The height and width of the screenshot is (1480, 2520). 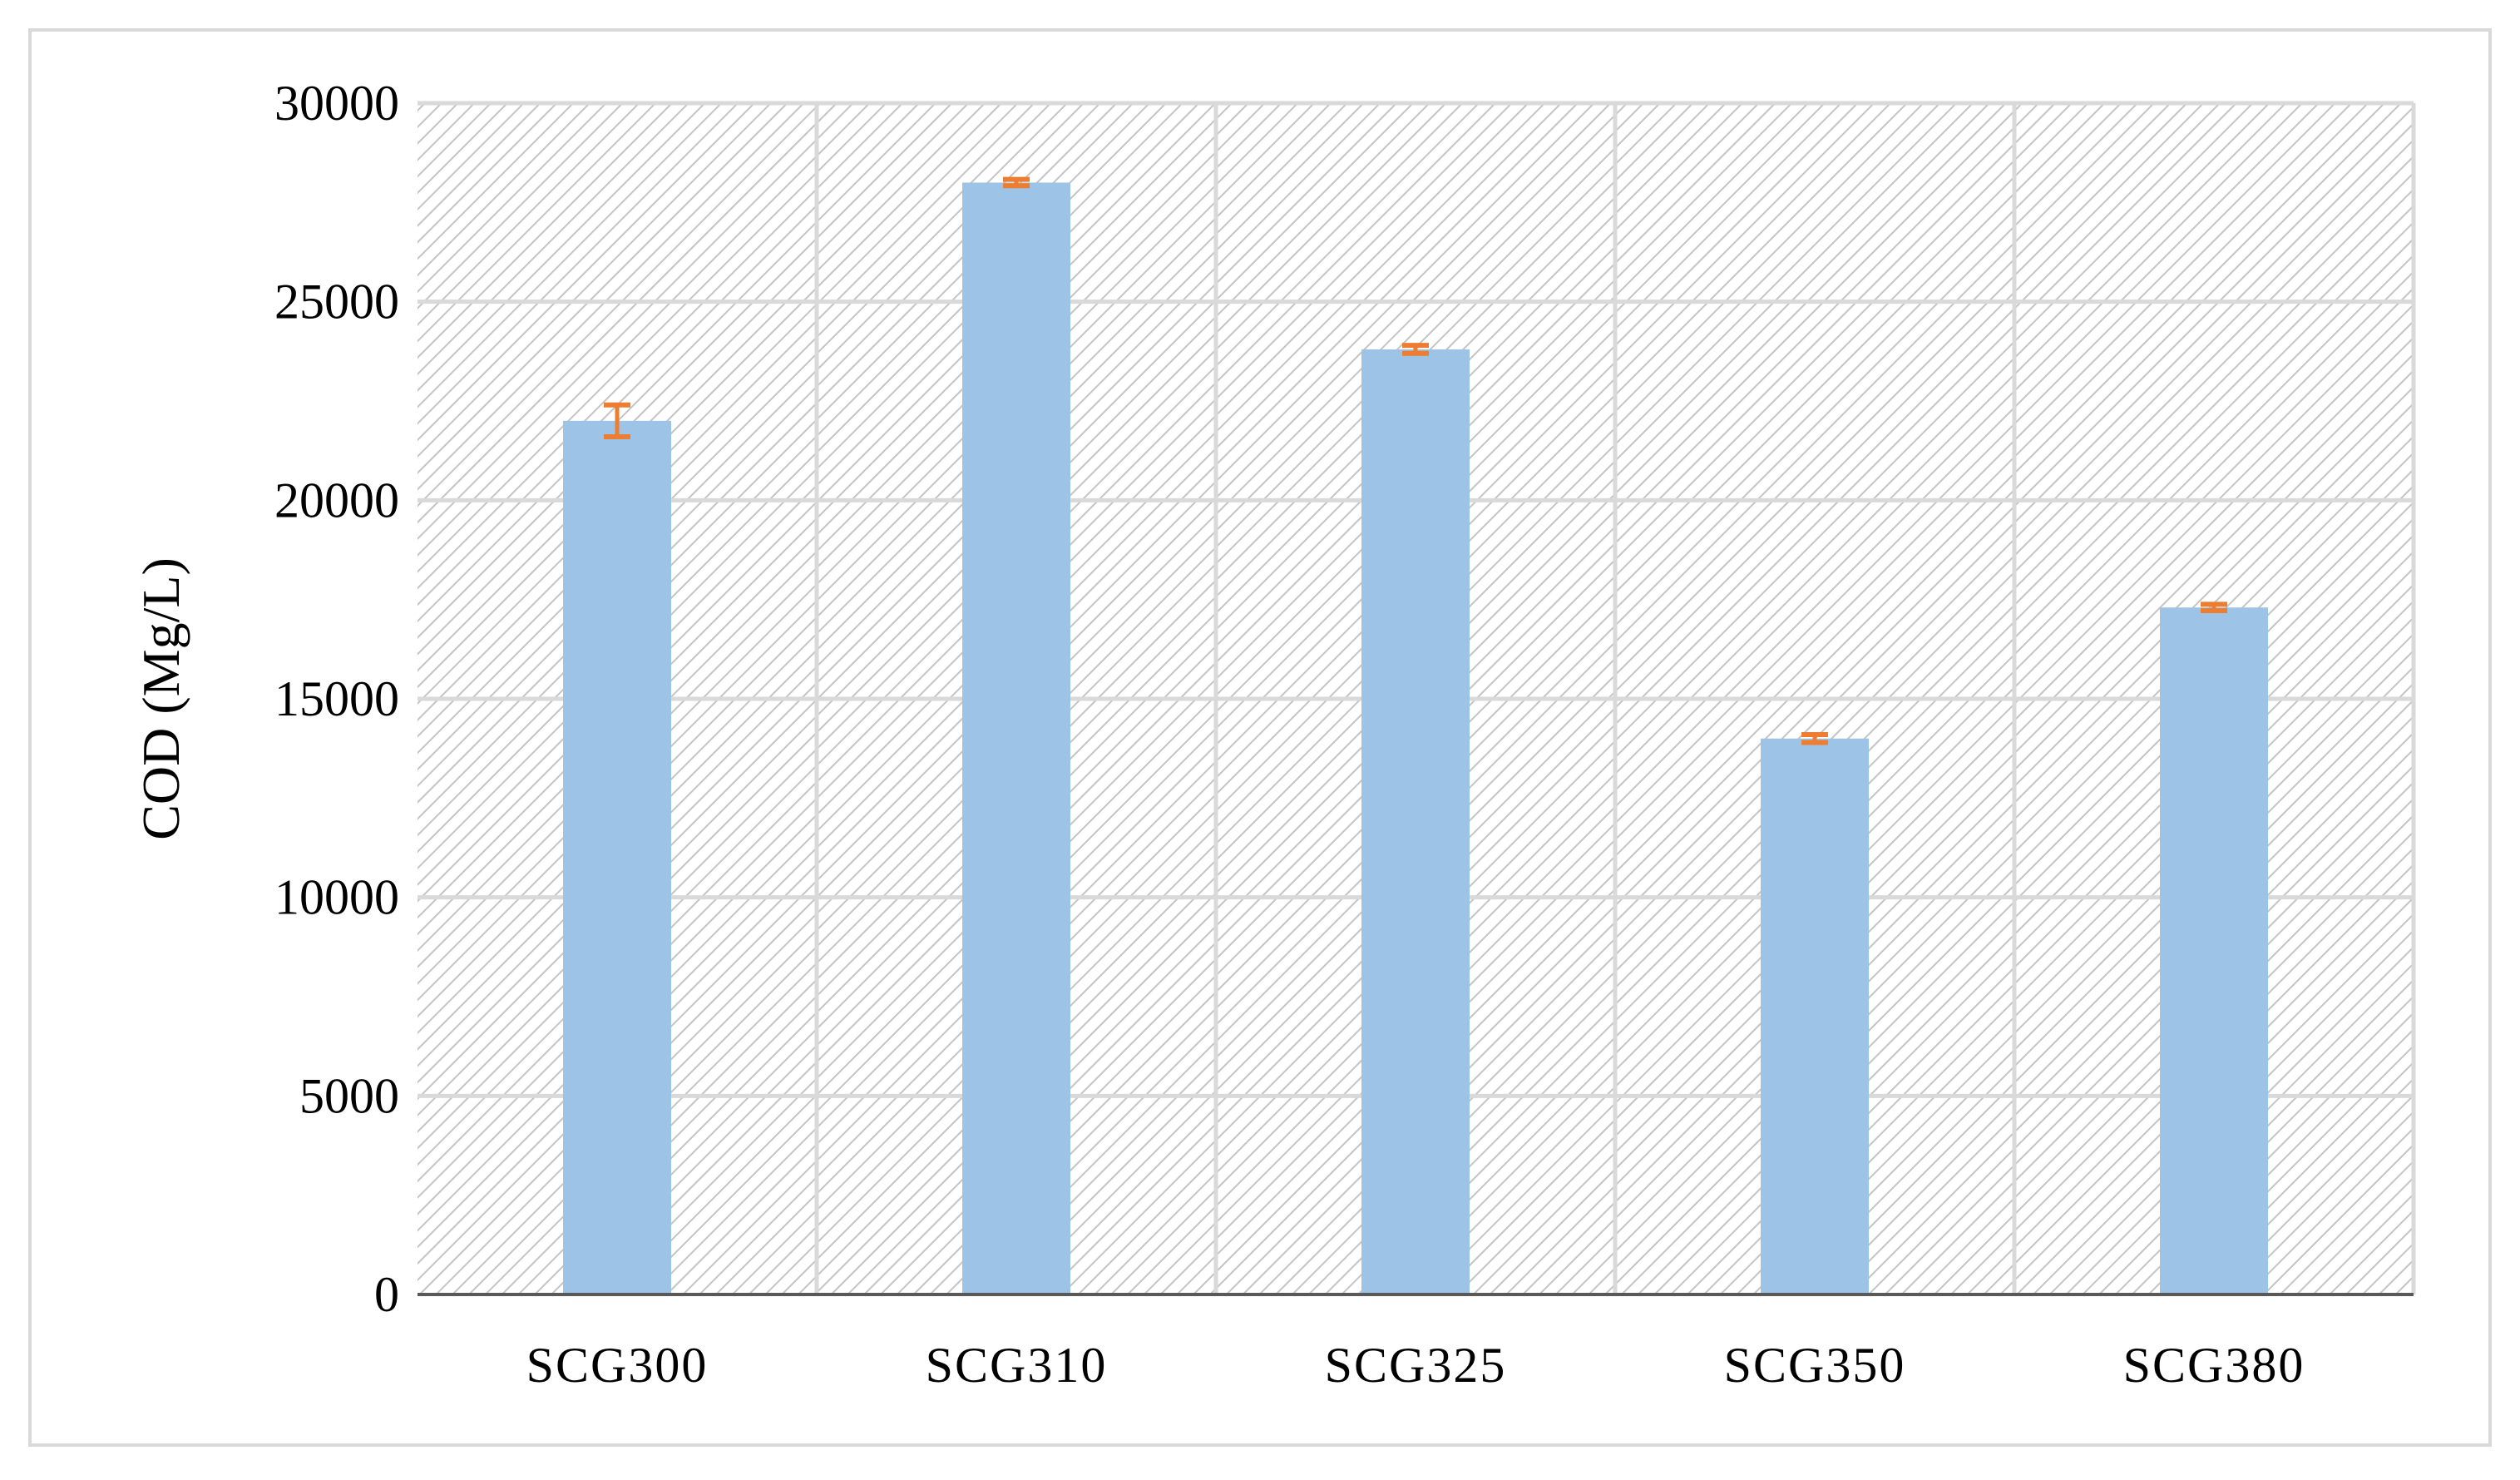 What do you see at coordinates (336, 500) in the screenshot?
I see `y-tick-label: 20000` at bounding box center [336, 500].